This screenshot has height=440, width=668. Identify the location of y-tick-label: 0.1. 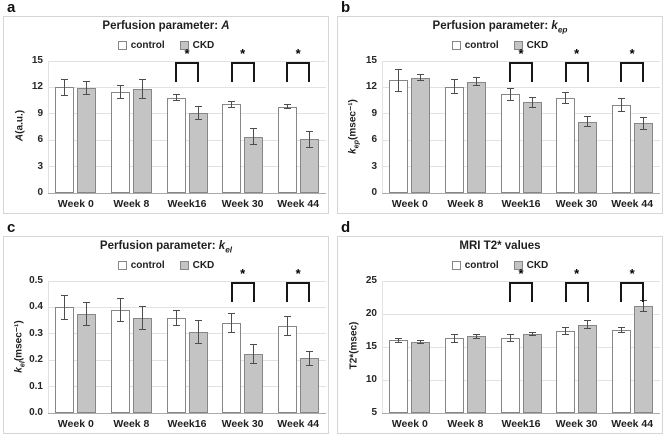
(36, 386).